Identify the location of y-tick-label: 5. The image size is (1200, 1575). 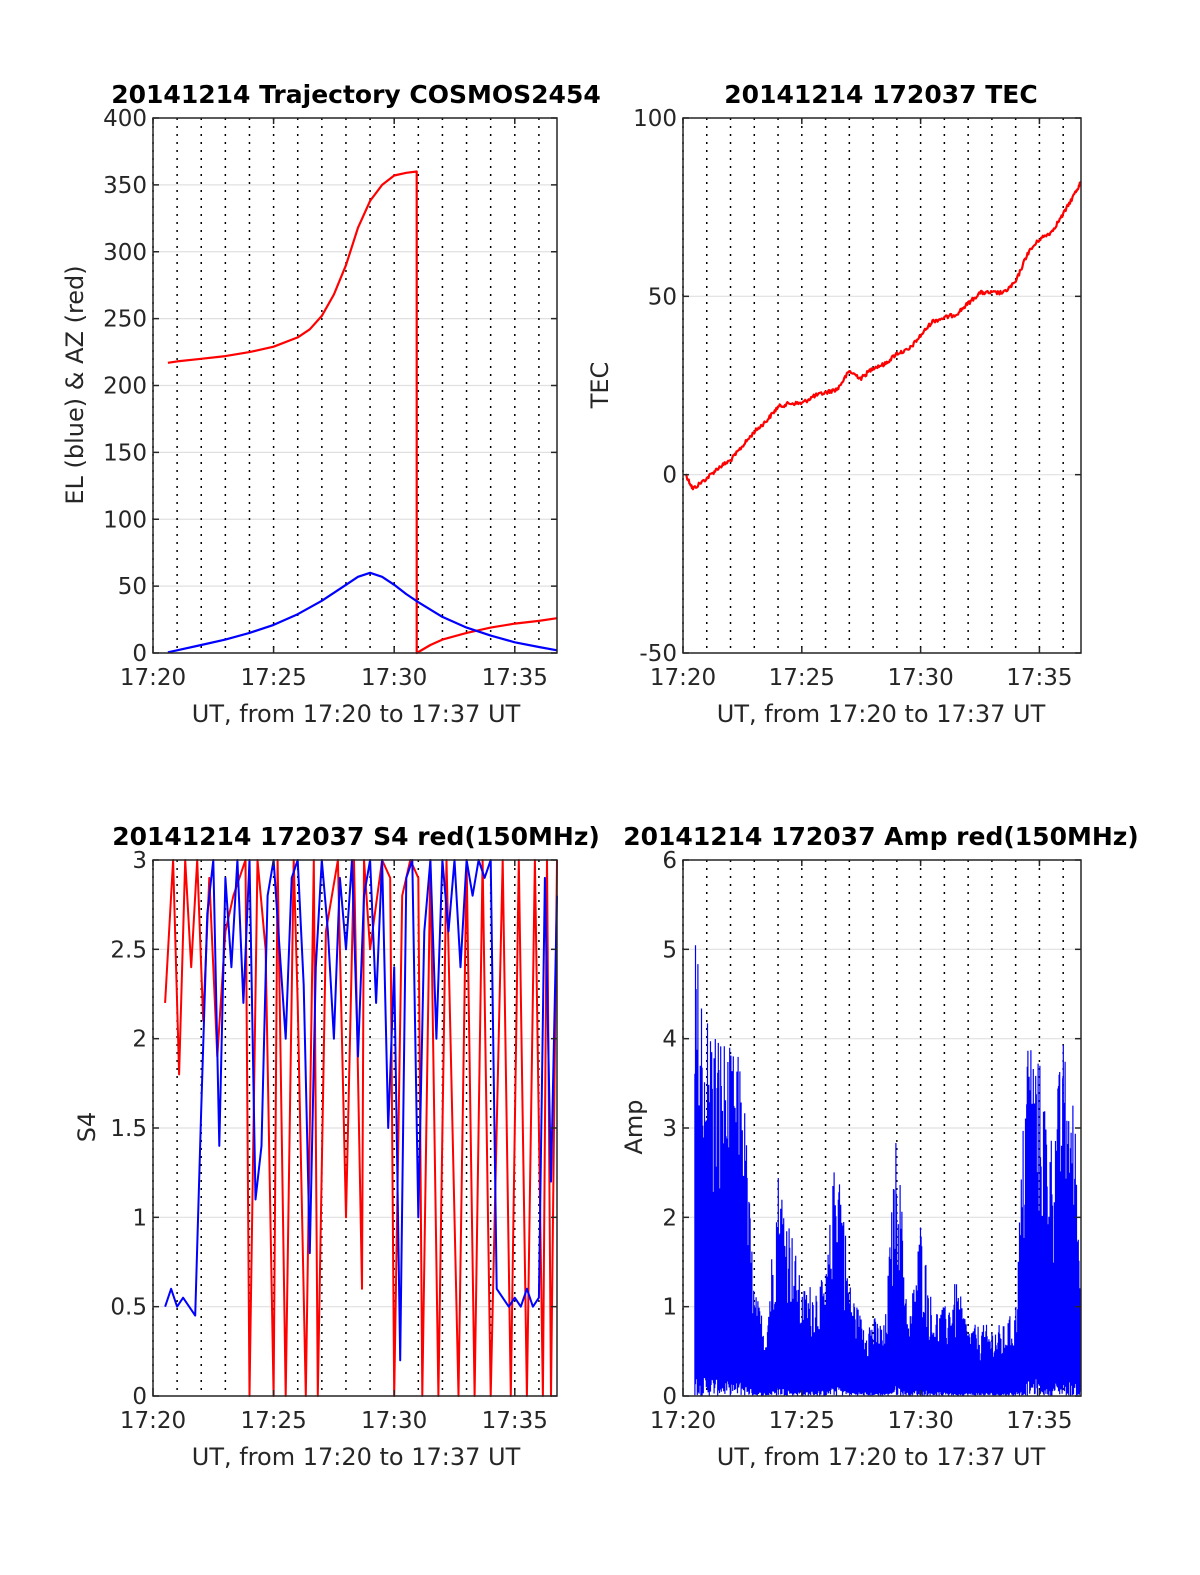
(669, 950).